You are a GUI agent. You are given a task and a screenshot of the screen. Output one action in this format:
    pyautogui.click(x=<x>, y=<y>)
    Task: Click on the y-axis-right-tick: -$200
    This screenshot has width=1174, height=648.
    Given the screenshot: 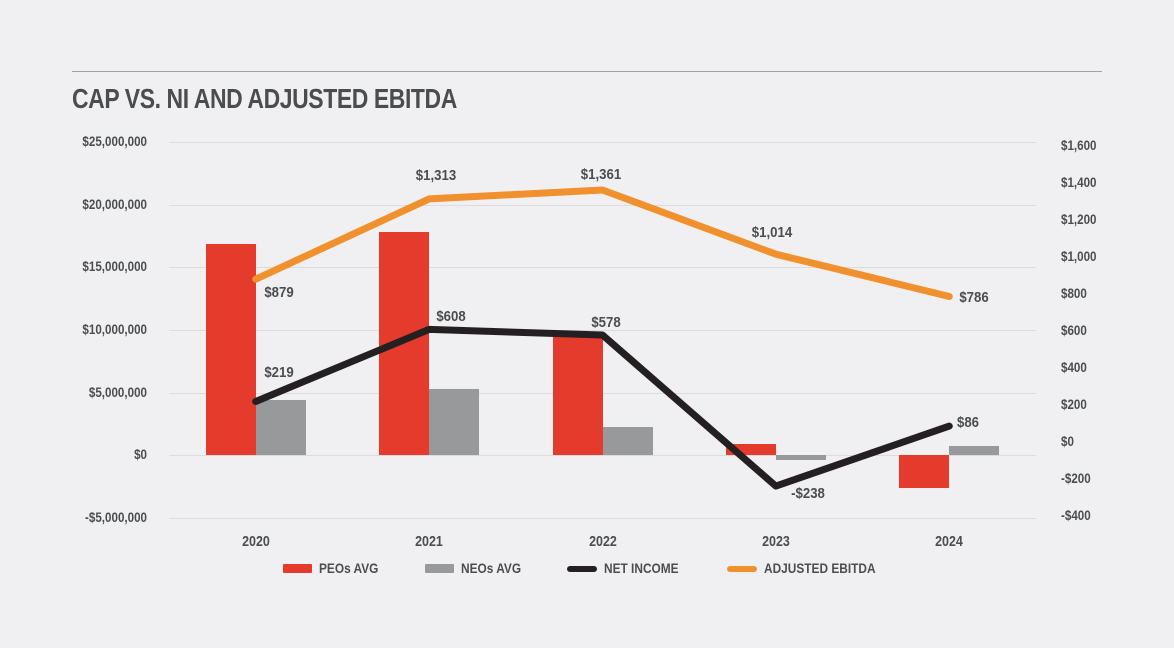 What is the action you would take?
    pyautogui.click(x=1076, y=479)
    